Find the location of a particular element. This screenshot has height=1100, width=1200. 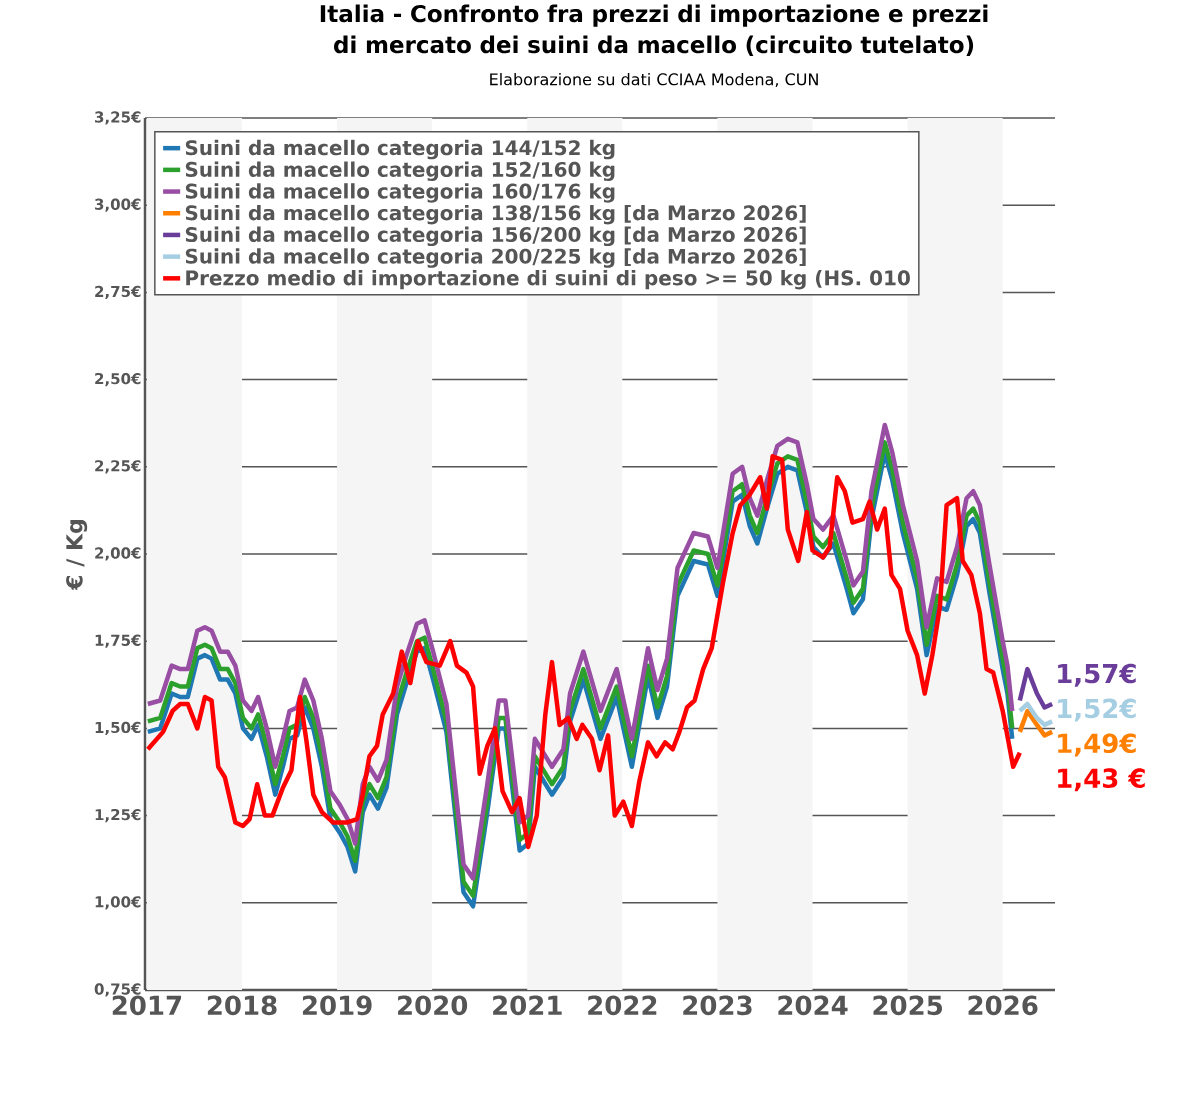

chart-subtitle: Elaborazione su dati CCIAA Modena, CUN is located at coordinates (654, 79).